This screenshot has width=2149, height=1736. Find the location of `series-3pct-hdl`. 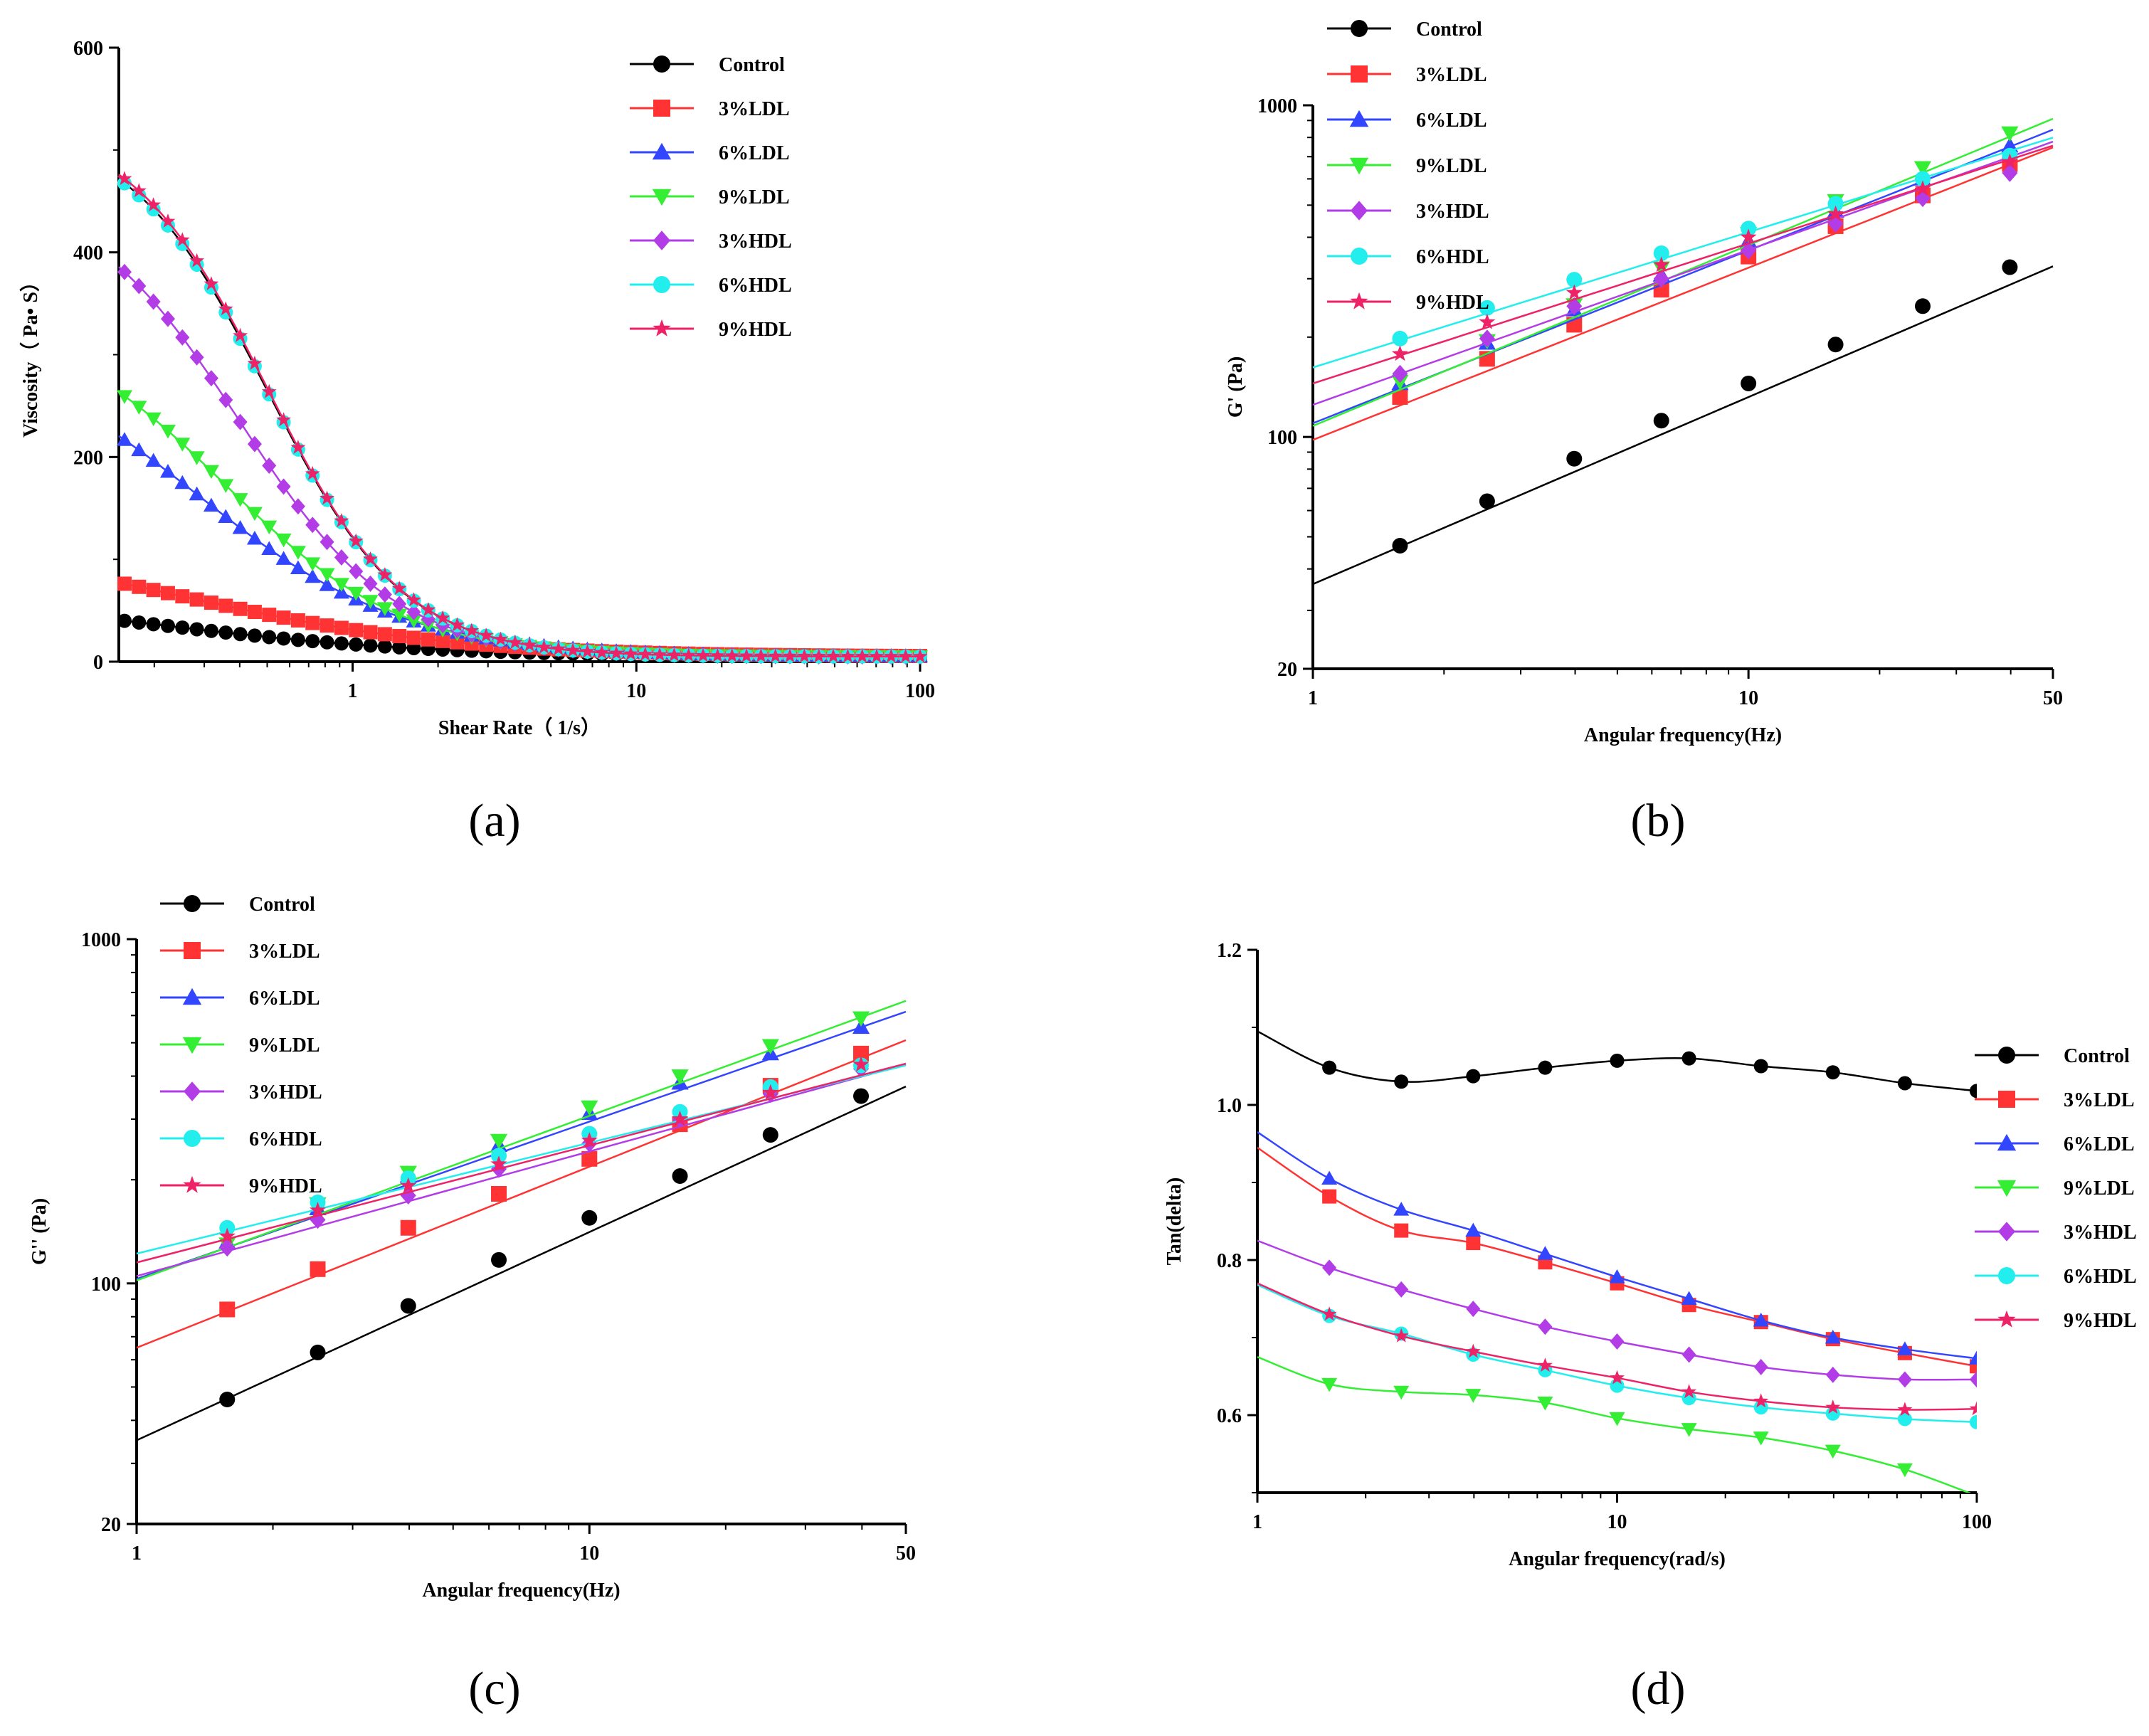

series-3pct-hdl is located at coordinates (1617, 1313).